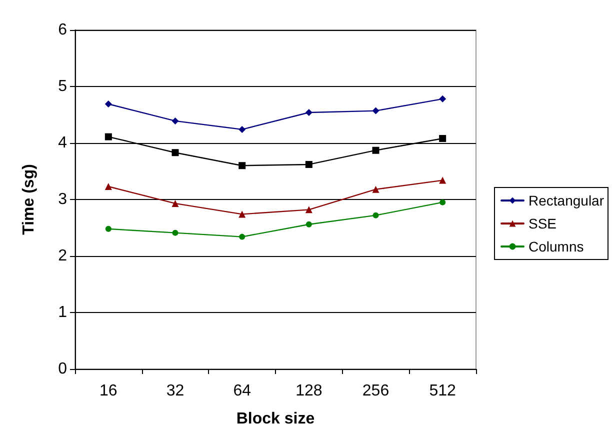 The height and width of the screenshot is (447, 612). I want to click on x-tick-label: 128, so click(309, 391).